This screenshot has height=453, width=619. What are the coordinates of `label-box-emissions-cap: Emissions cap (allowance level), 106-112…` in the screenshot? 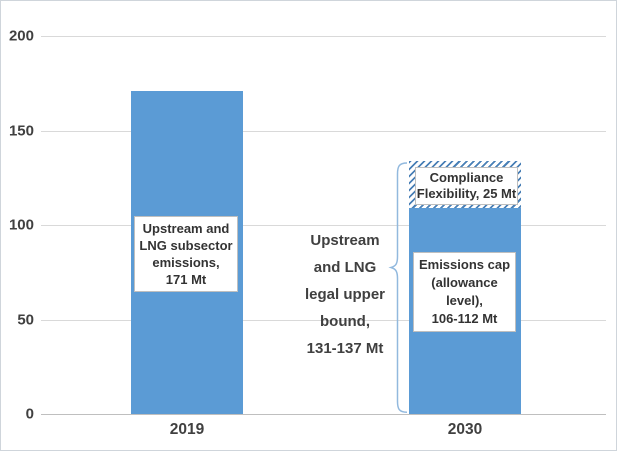 It's located at (464, 292).